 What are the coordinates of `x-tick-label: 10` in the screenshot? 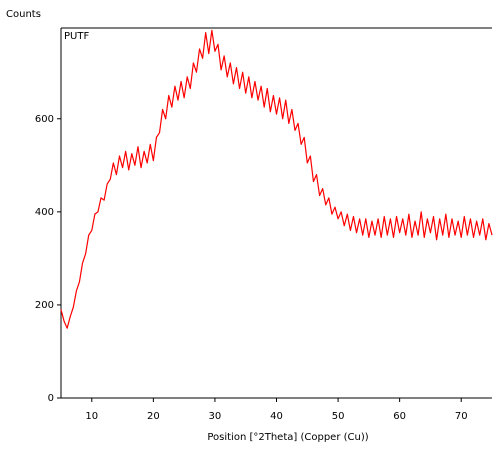 It's located at (91, 416).